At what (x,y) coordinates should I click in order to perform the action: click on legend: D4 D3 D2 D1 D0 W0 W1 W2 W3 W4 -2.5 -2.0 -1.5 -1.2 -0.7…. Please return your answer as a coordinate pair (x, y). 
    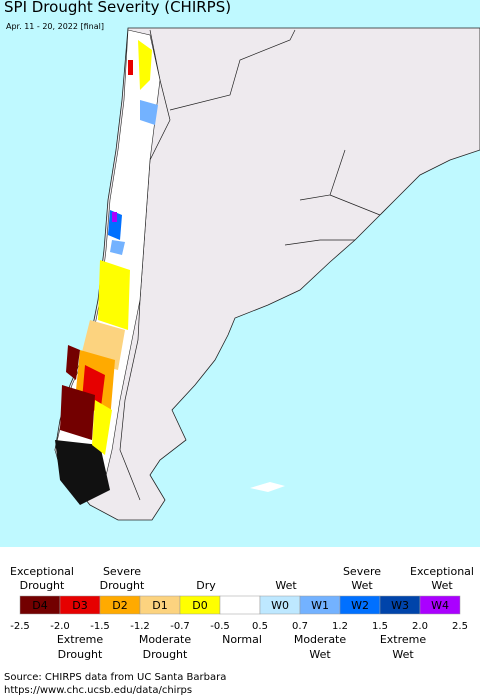
    Looking at the image, I should click on (242, 613).